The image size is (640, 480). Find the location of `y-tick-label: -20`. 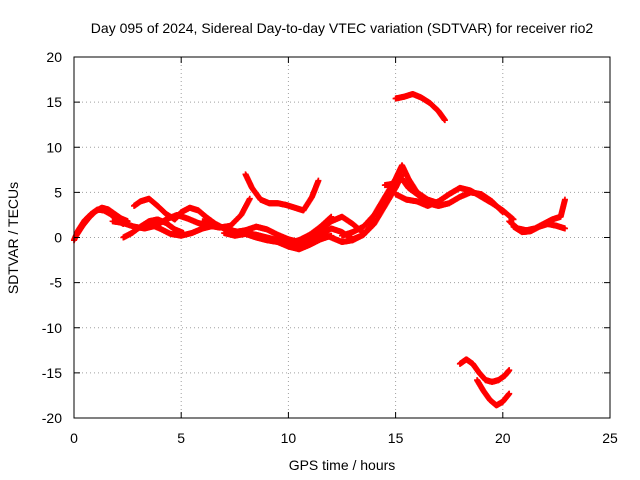

y-tick-label: -20 is located at coordinates (52, 418).